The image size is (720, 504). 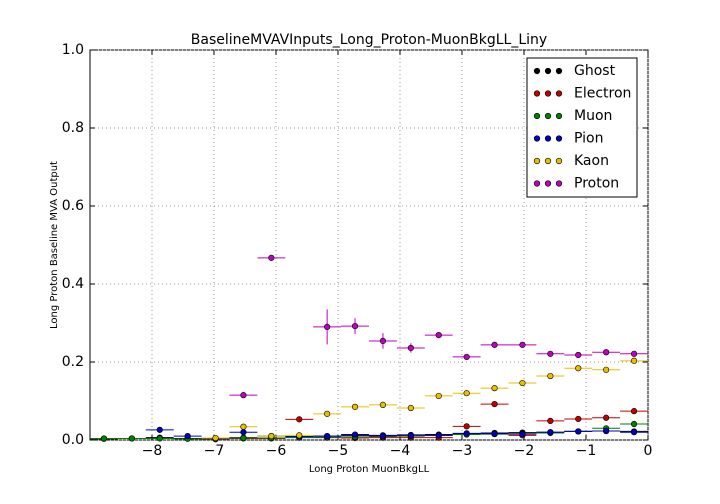 What do you see at coordinates (276, 451) in the screenshot?
I see `x-tick-label: −6` at bounding box center [276, 451].